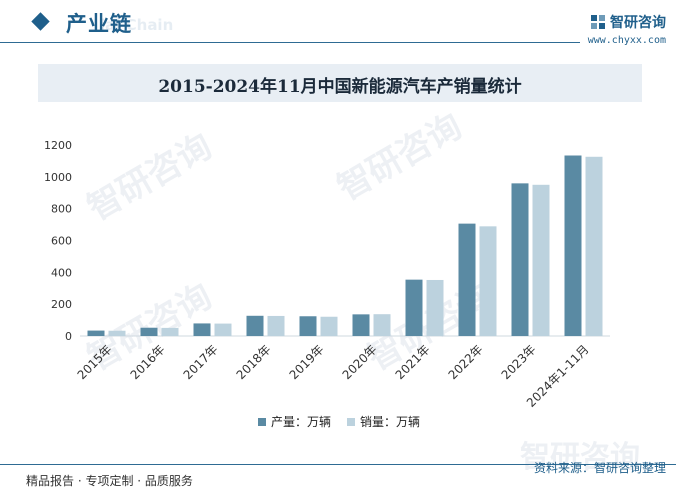 Image resolution: width=676 pixels, height=501 pixels. I want to click on y-tick-label: 1200, so click(58, 145).